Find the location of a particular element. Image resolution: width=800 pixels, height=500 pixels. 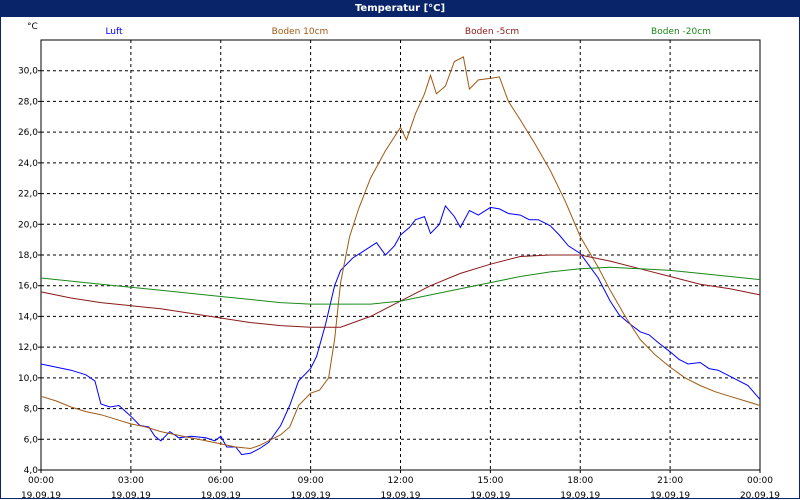

y-tick-label: 10,0 is located at coordinates (28, 379).